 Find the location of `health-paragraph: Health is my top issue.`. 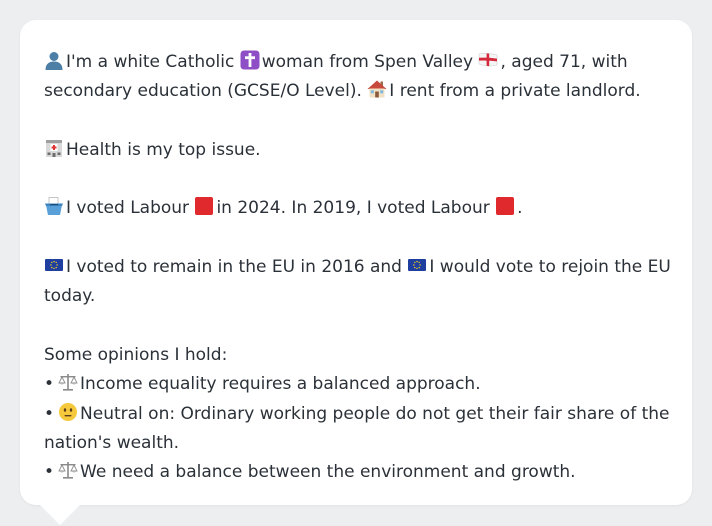

health-paragraph: Health is my top issue. is located at coordinates (364, 150).